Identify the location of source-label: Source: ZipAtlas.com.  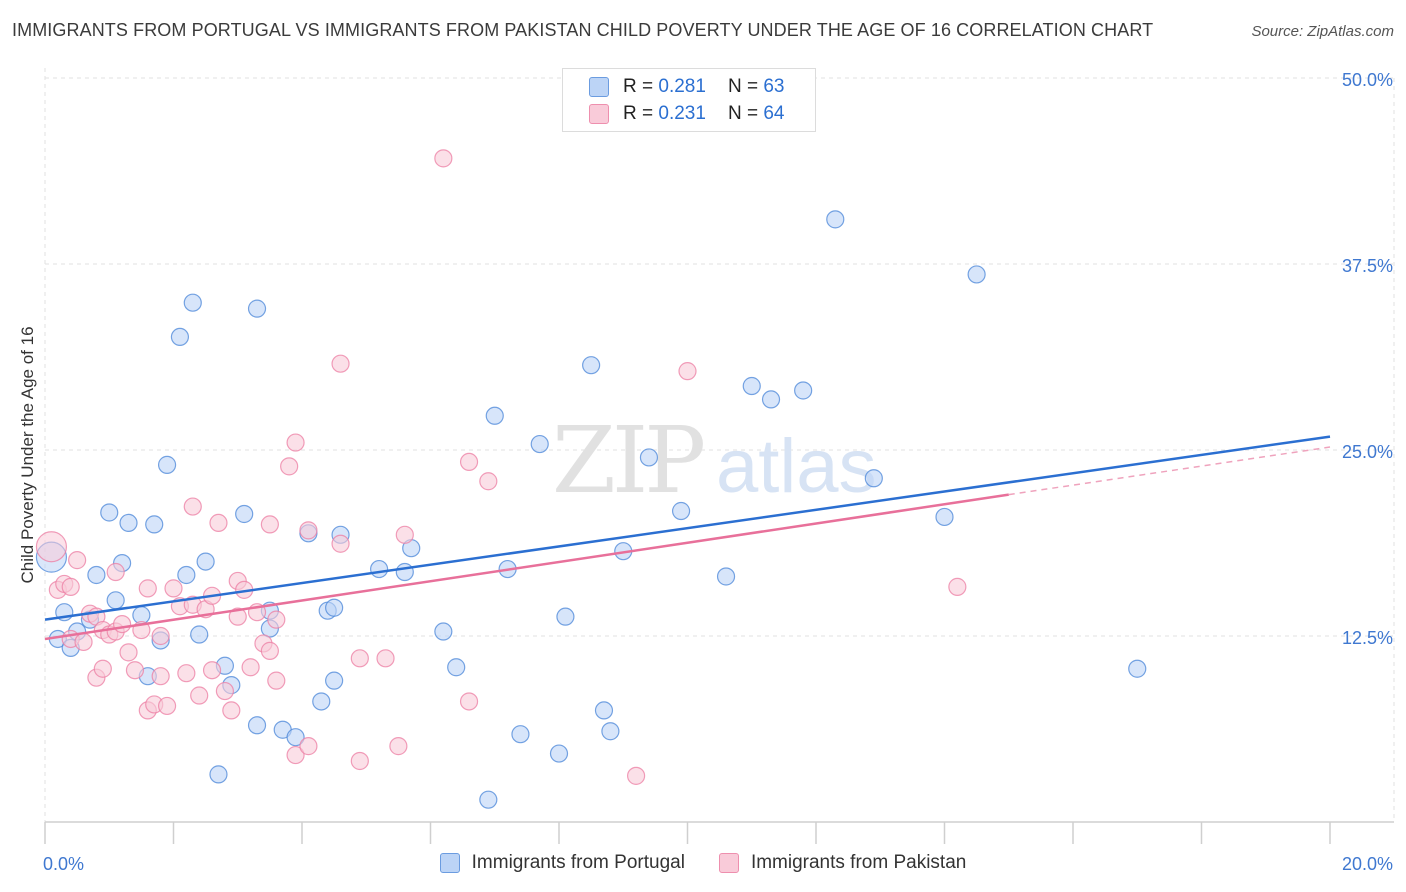
(1322, 31).